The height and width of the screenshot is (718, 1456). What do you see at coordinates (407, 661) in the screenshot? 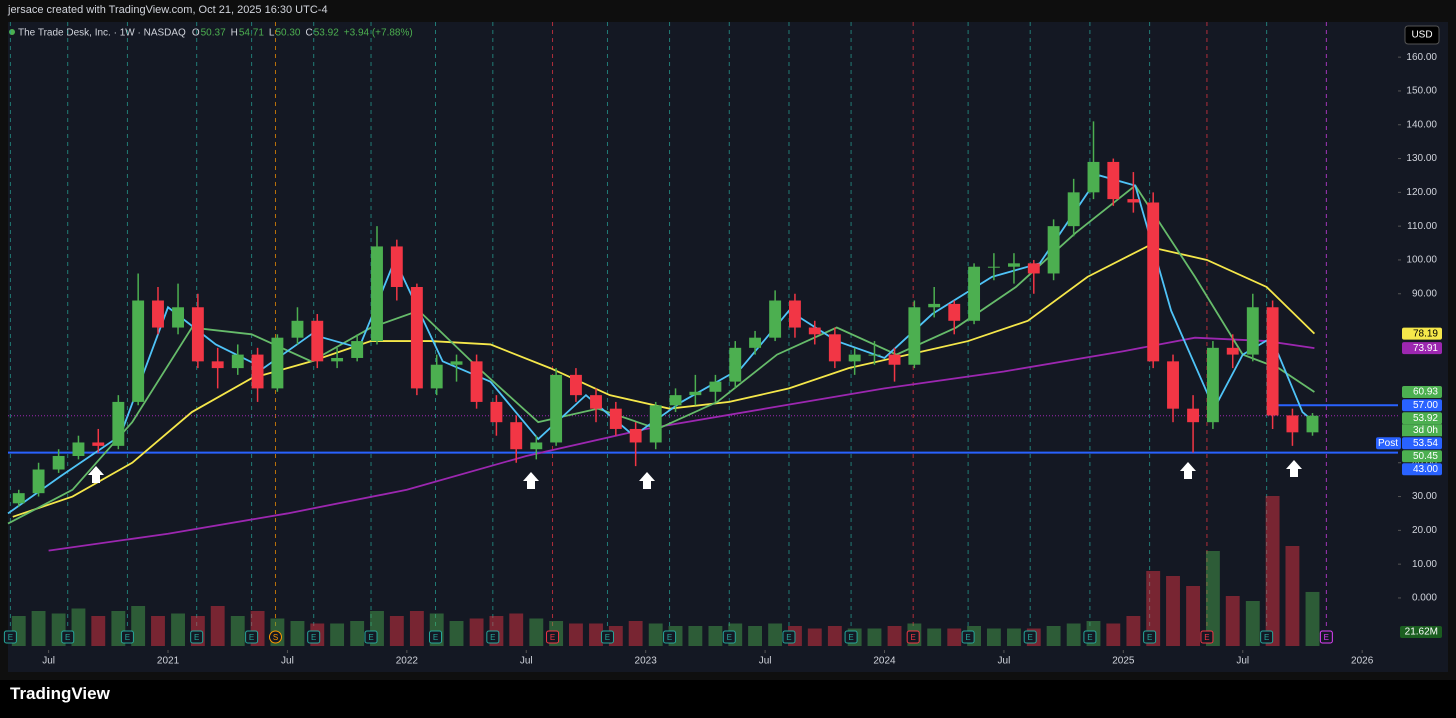
I see `x-tick-label: 2022` at bounding box center [407, 661].